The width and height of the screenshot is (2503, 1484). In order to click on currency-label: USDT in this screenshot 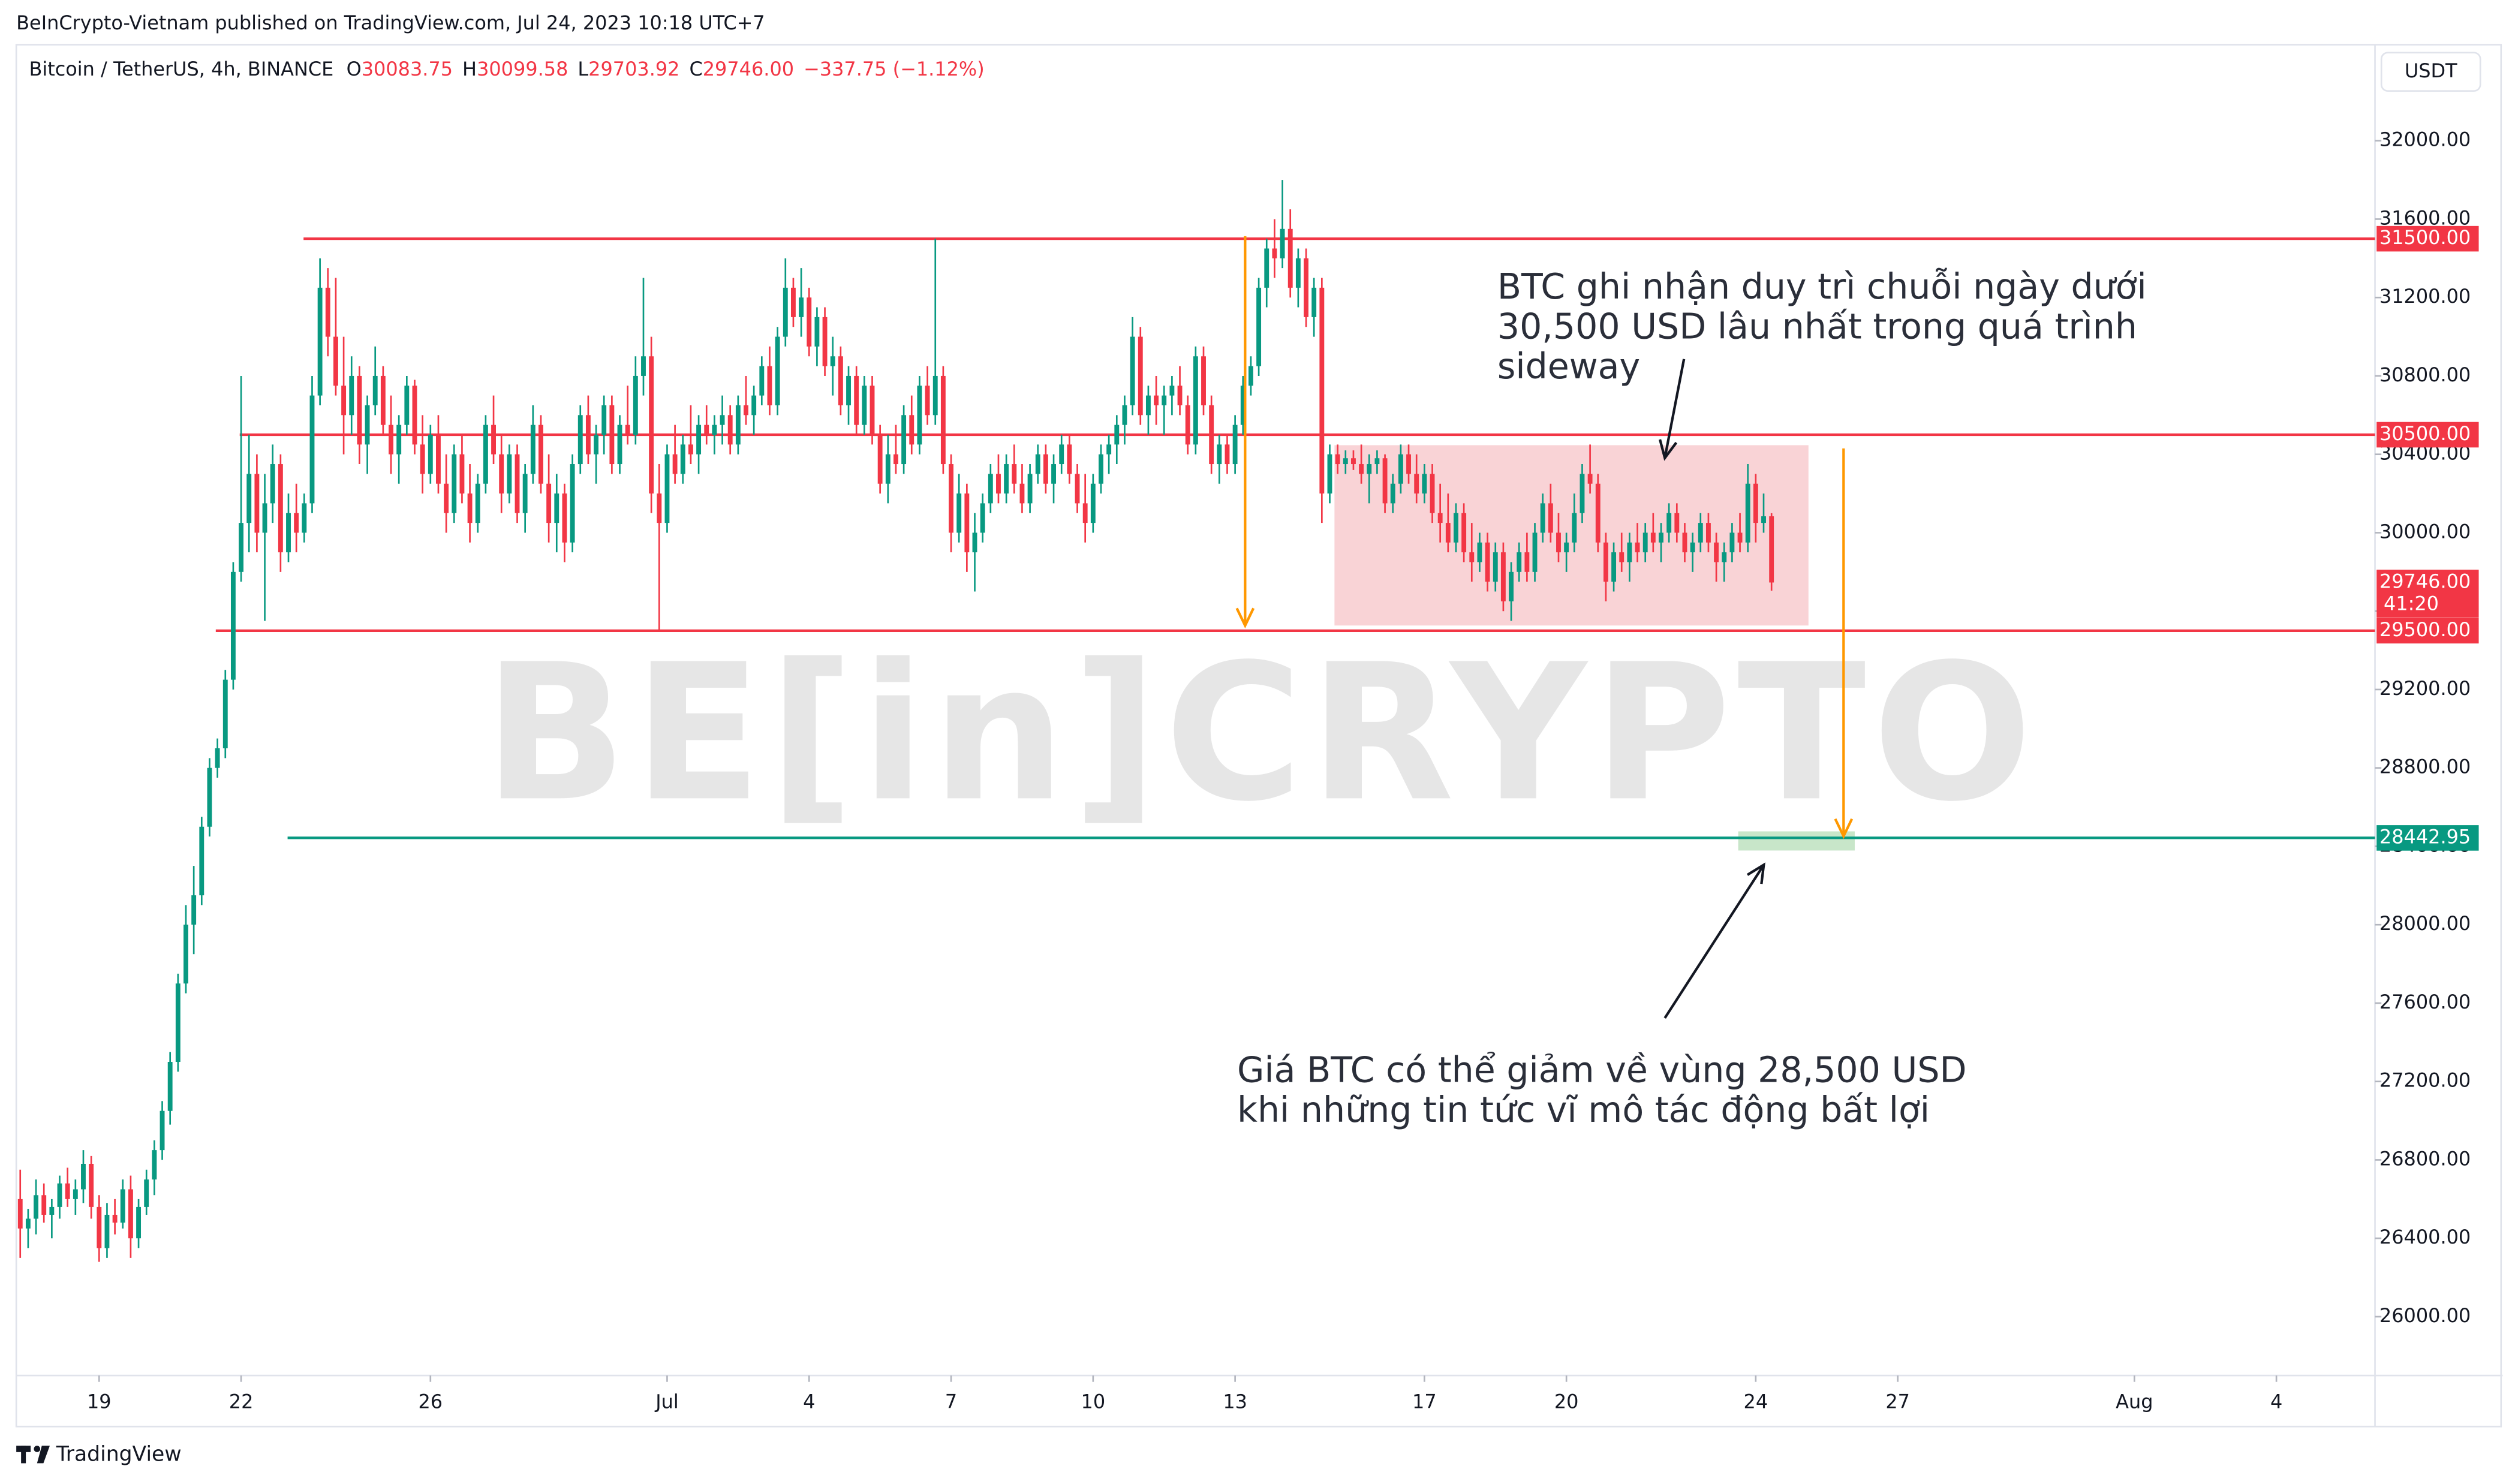, I will do `click(2431, 70)`.